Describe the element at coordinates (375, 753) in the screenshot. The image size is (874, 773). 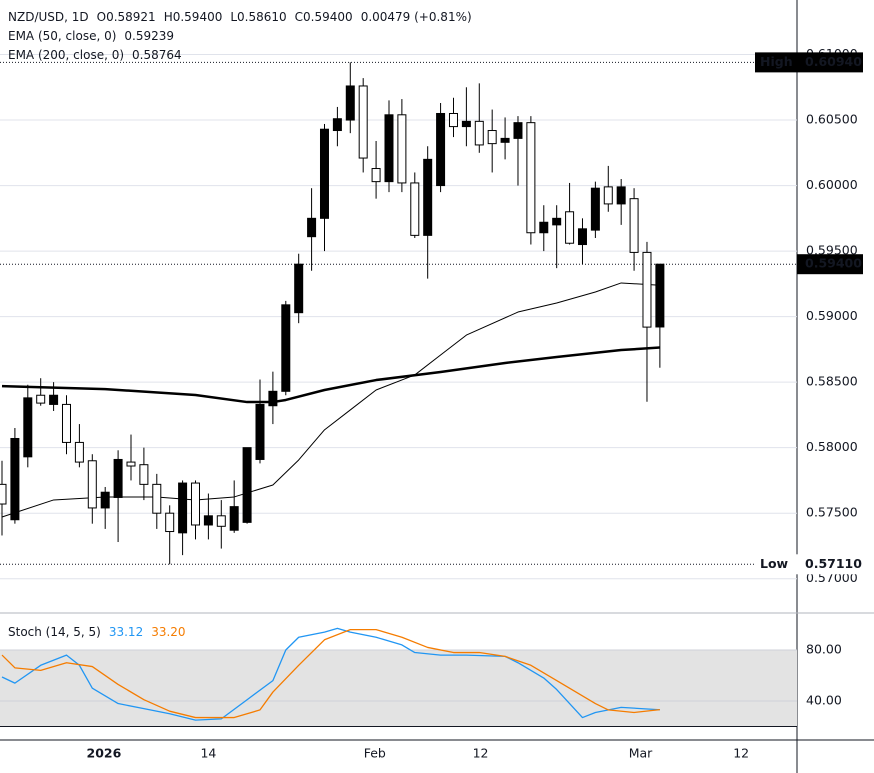
I see `x-tick-label: Feb` at that location.